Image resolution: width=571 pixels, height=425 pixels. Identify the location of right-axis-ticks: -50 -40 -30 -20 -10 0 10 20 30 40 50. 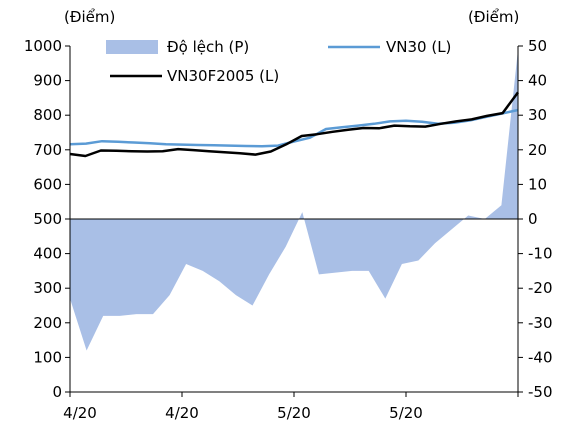
(535, 219).